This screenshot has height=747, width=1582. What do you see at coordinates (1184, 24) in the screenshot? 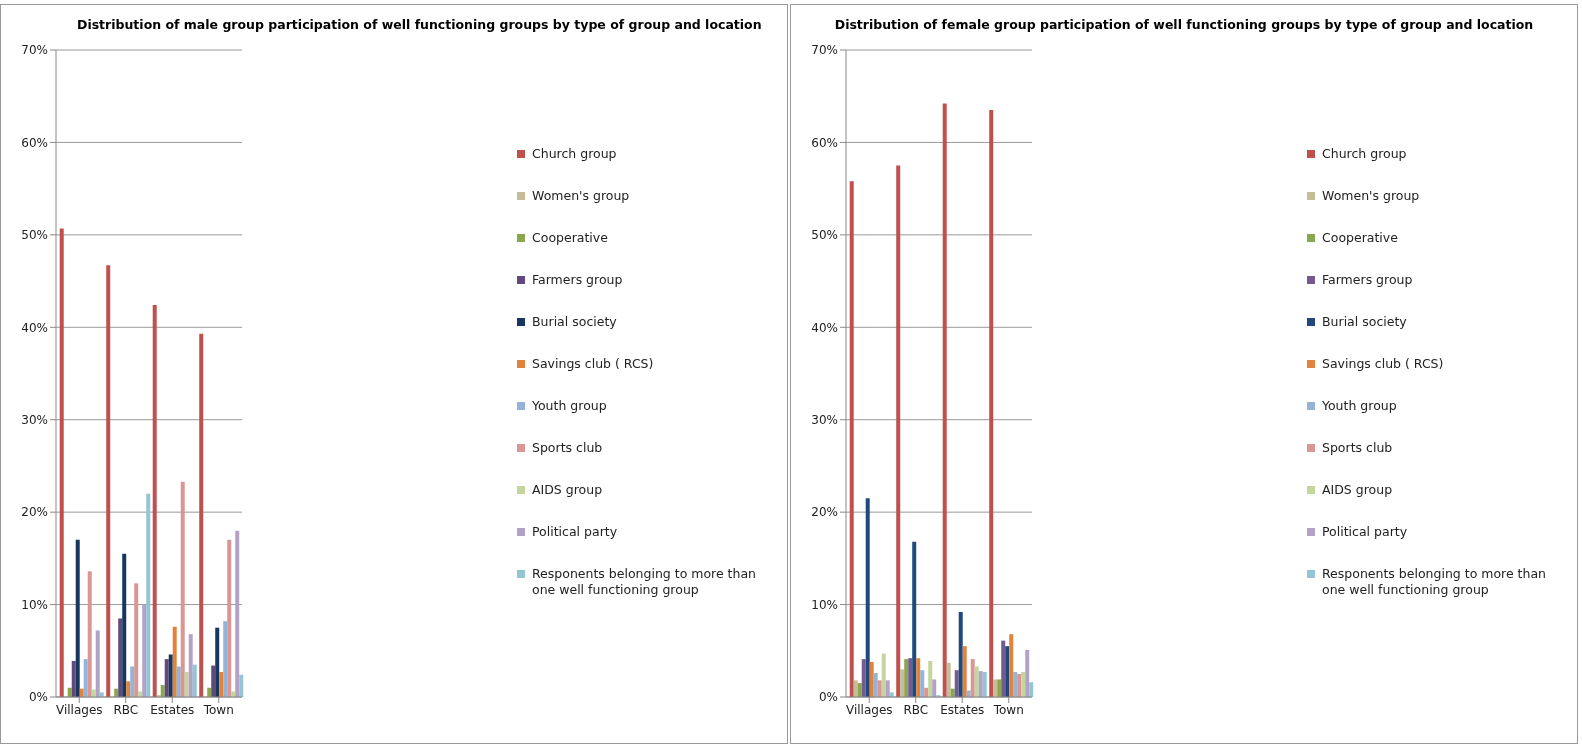
I see `text: Distribution of female group participation of well functioning groups by type of group and location` at bounding box center [1184, 24].